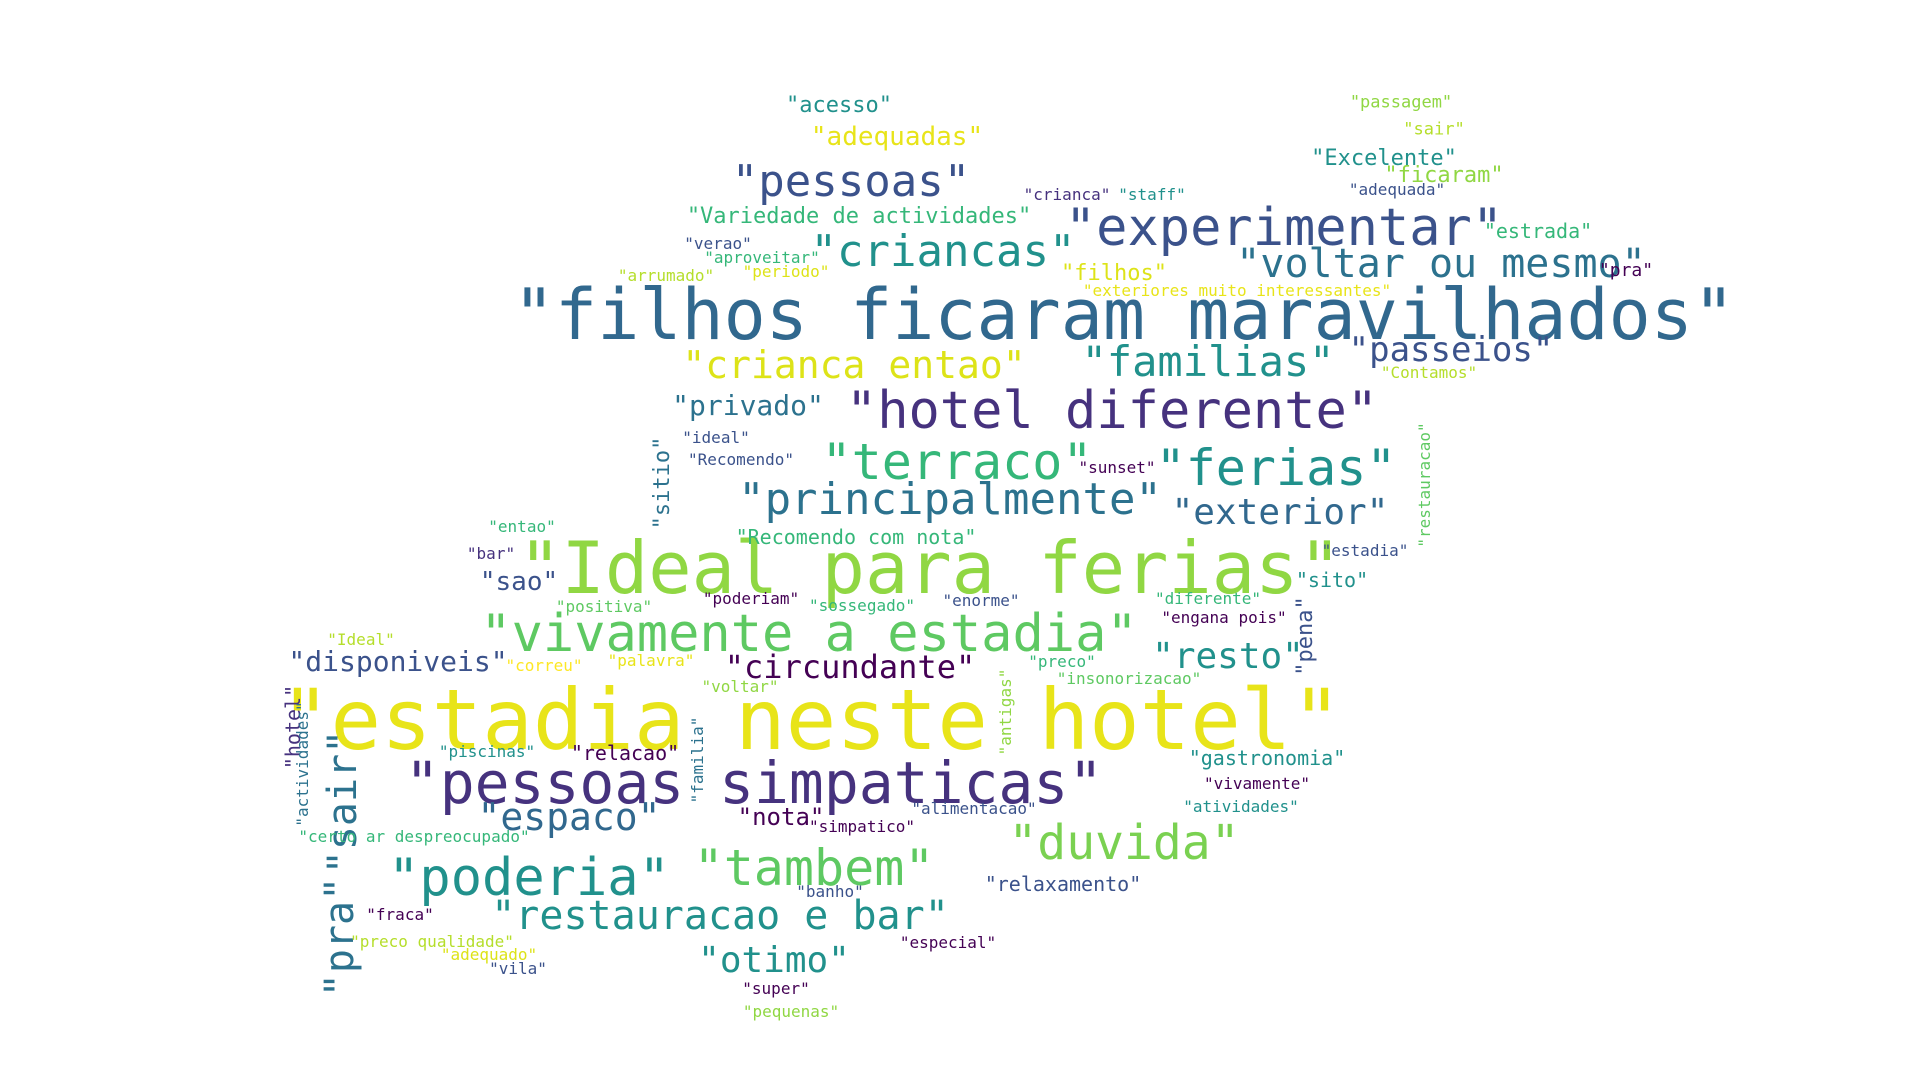 The height and width of the screenshot is (1080, 1920). I want to click on word-passeios: "passeios", so click(1451, 350).